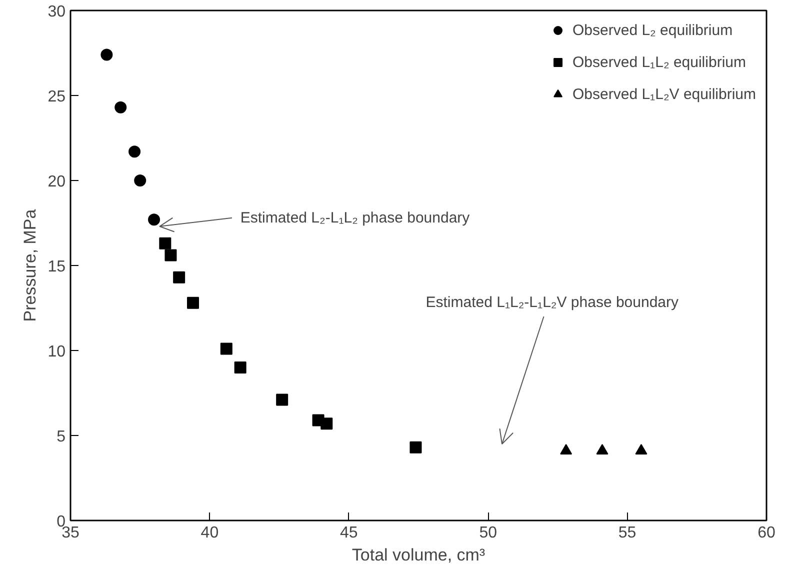  I want to click on annotation: Estimated L₁L₂-L₁L₂V phase boundary, so click(553, 302).